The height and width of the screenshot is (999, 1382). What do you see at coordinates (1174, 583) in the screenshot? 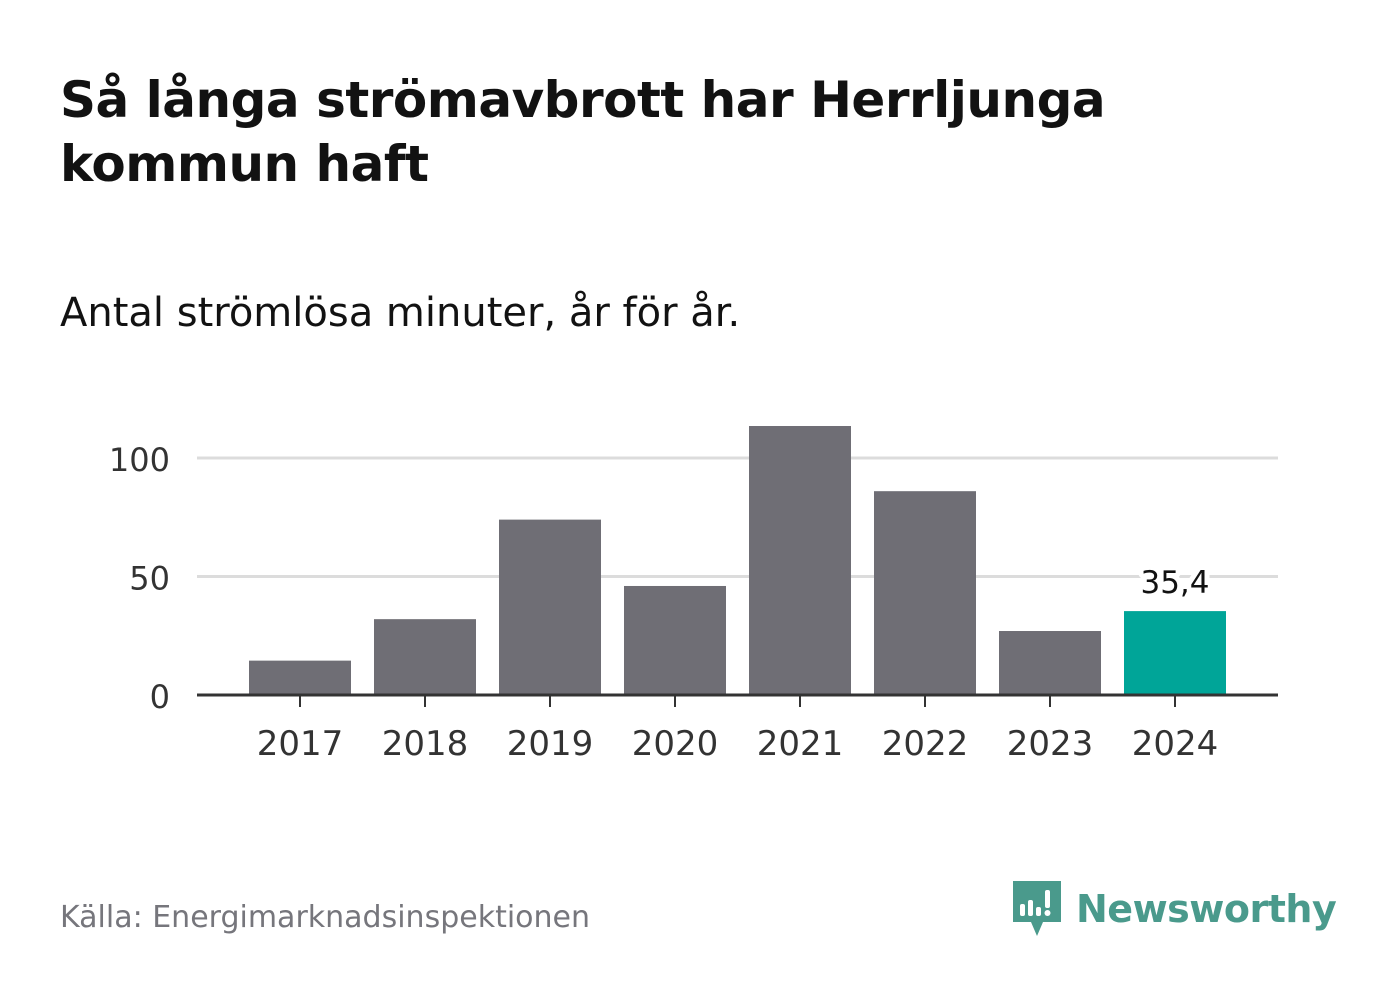
I see `data-label: 35,4` at bounding box center [1174, 583].